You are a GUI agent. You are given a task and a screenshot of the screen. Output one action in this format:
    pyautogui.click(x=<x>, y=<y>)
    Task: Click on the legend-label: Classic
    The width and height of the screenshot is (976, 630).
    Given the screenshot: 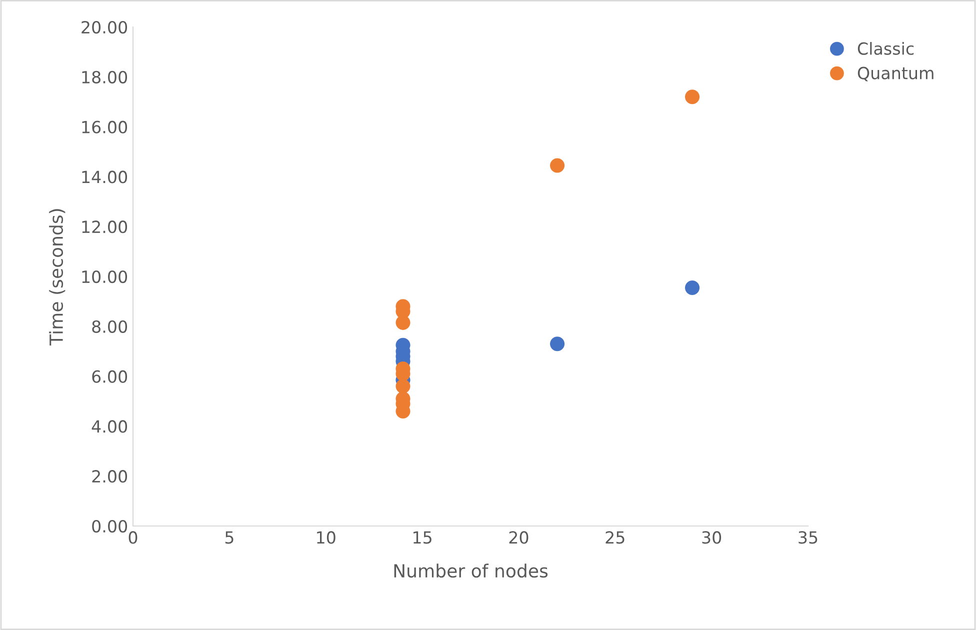 What is the action you would take?
    pyautogui.click(x=886, y=48)
    